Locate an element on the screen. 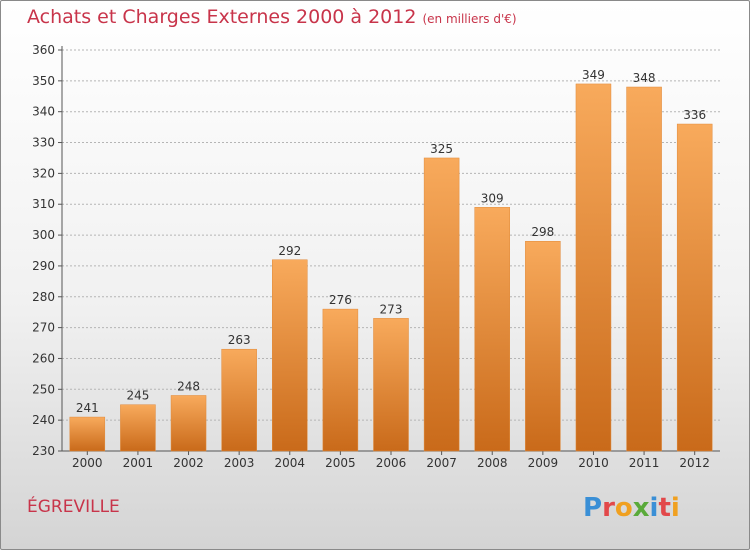 This screenshot has height=550, width=750. data-label-2001: 245 is located at coordinates (137, 396).